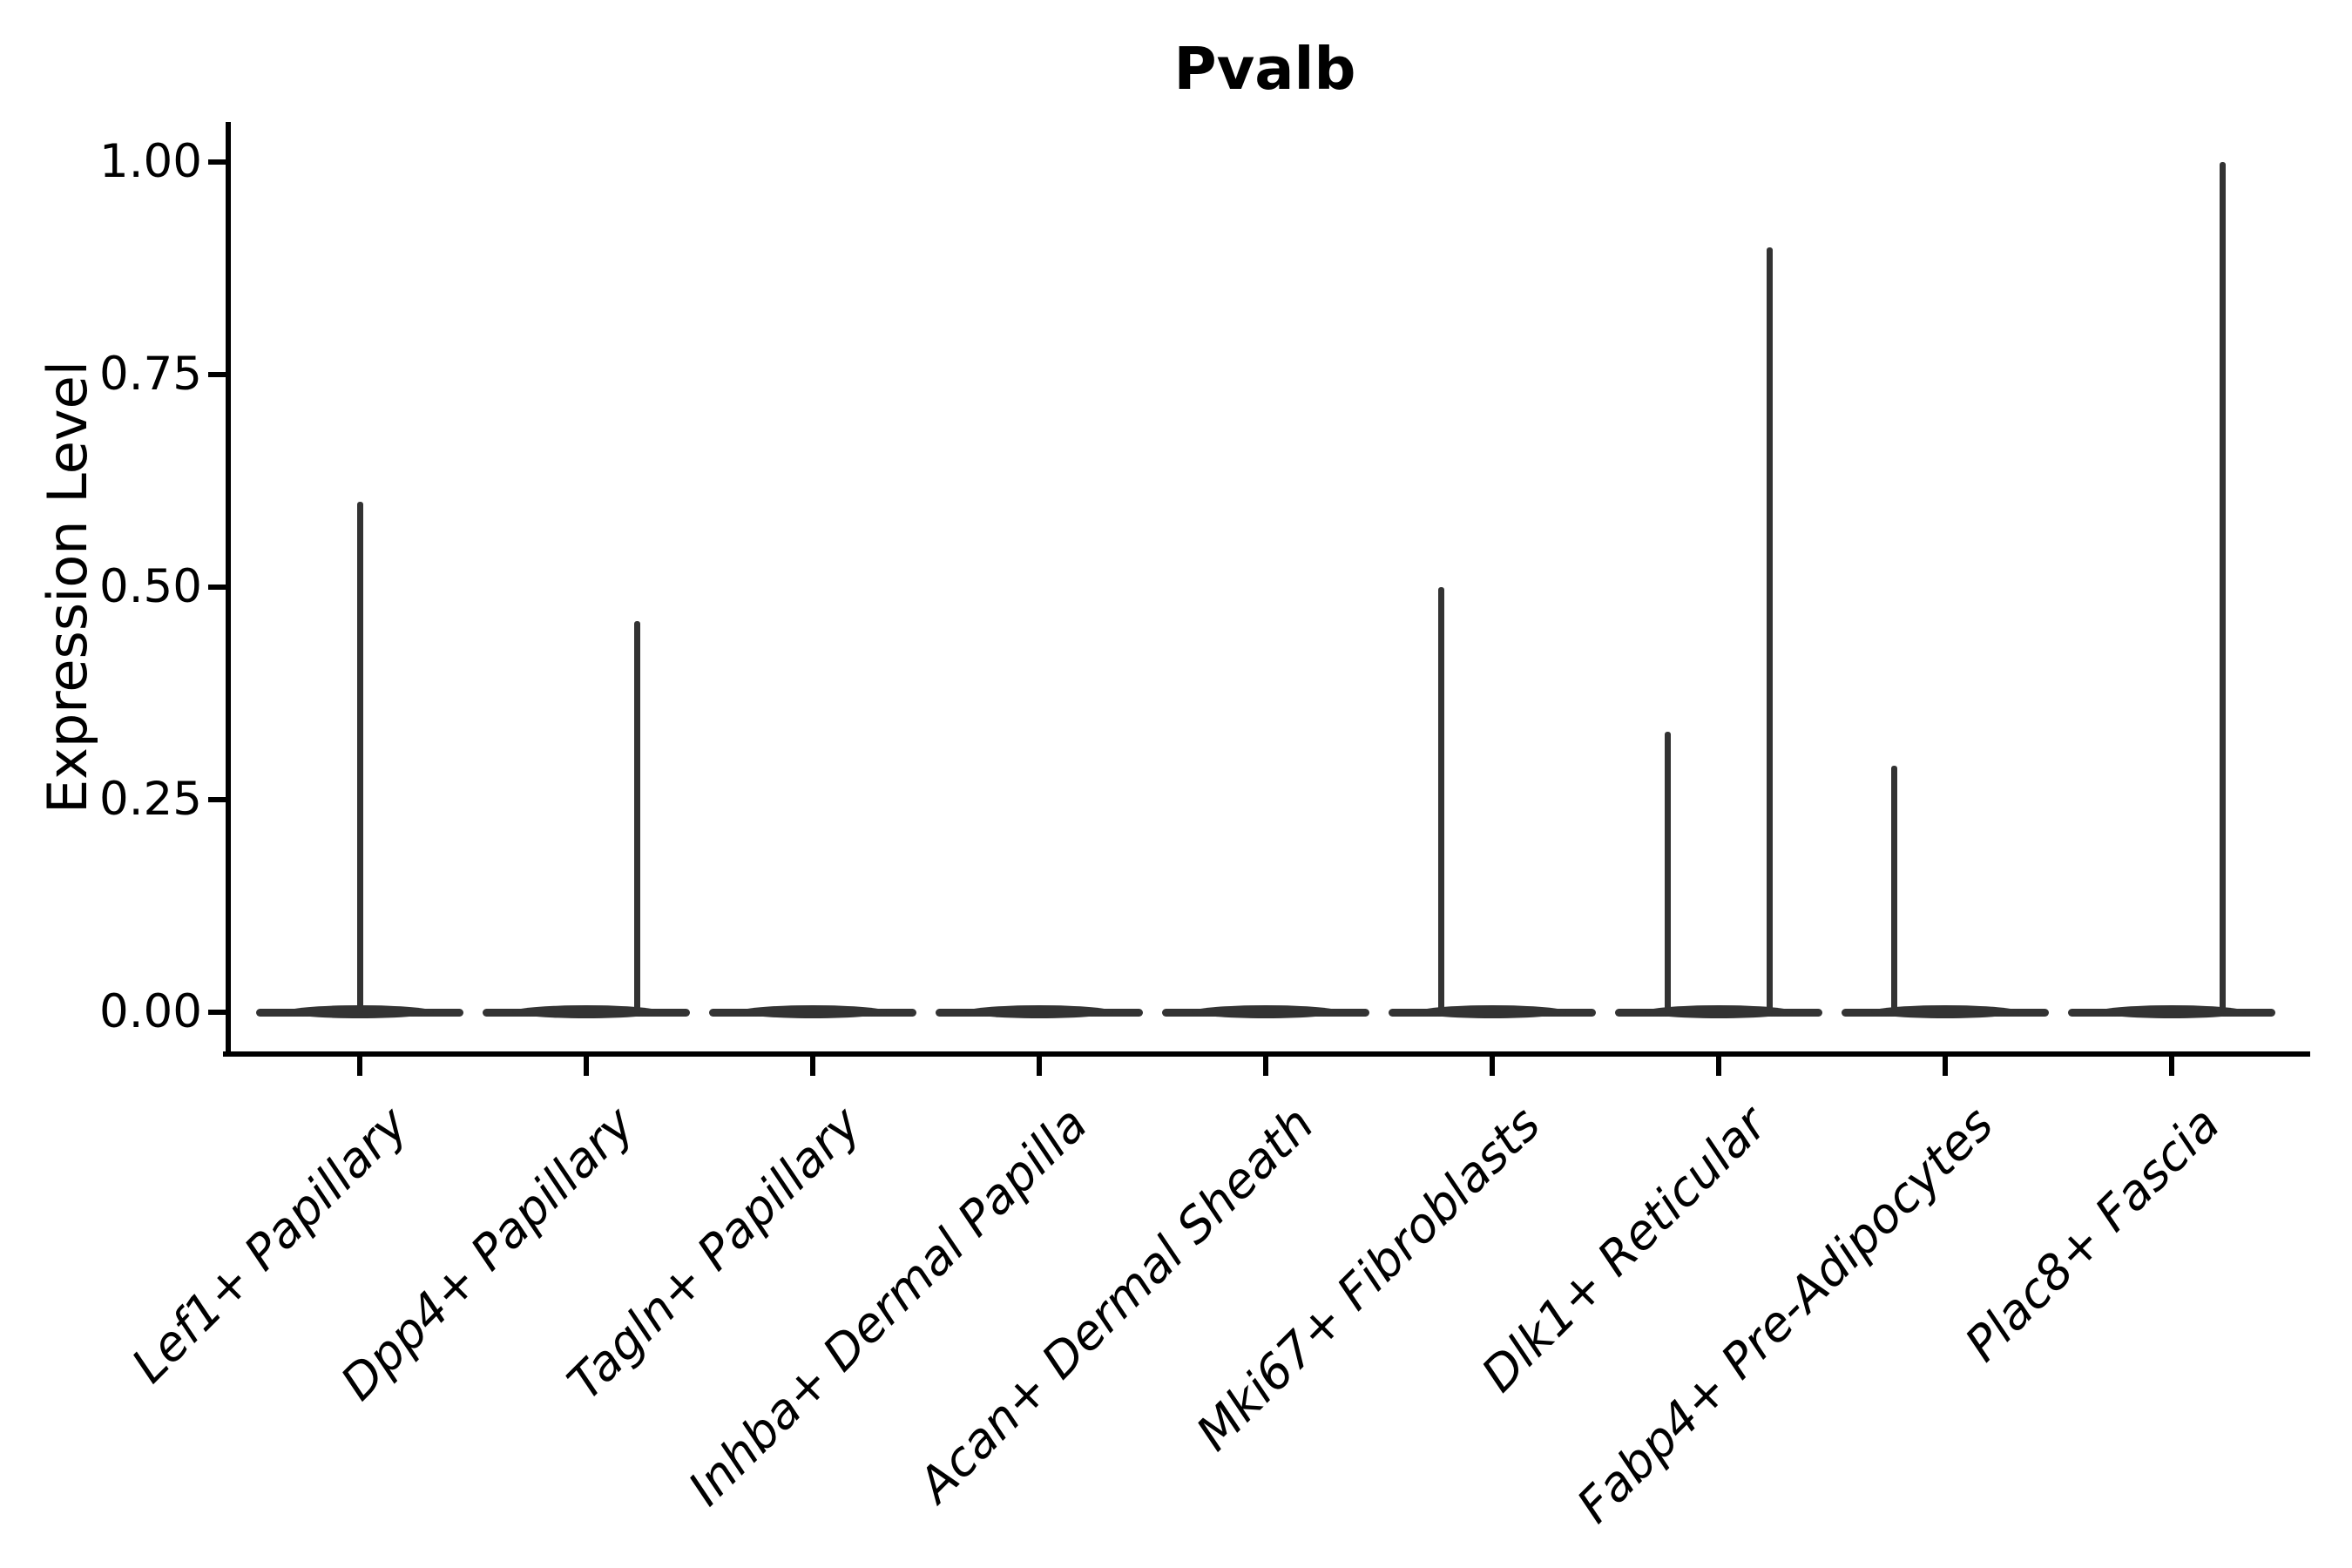  I want to click on y-tick-label: 0.25, so click(150, 800).